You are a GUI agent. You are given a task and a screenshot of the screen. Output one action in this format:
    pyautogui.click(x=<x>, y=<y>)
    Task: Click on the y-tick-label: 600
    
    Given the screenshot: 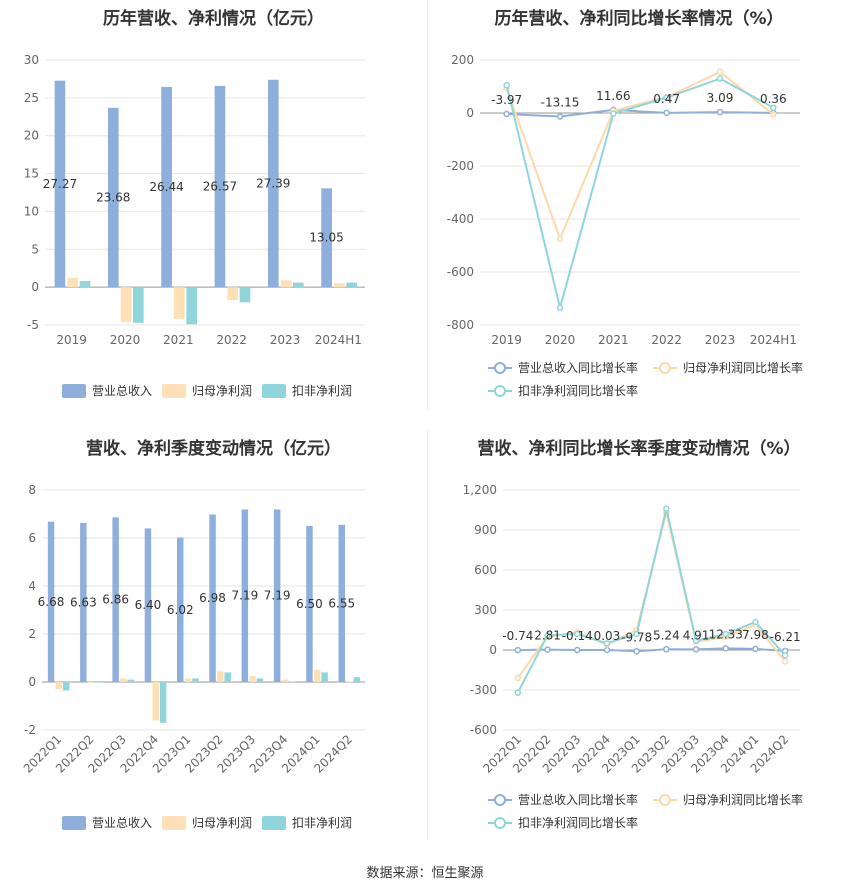 What is the action you would take?
    pyautogui.click(x=485, y=570)
    